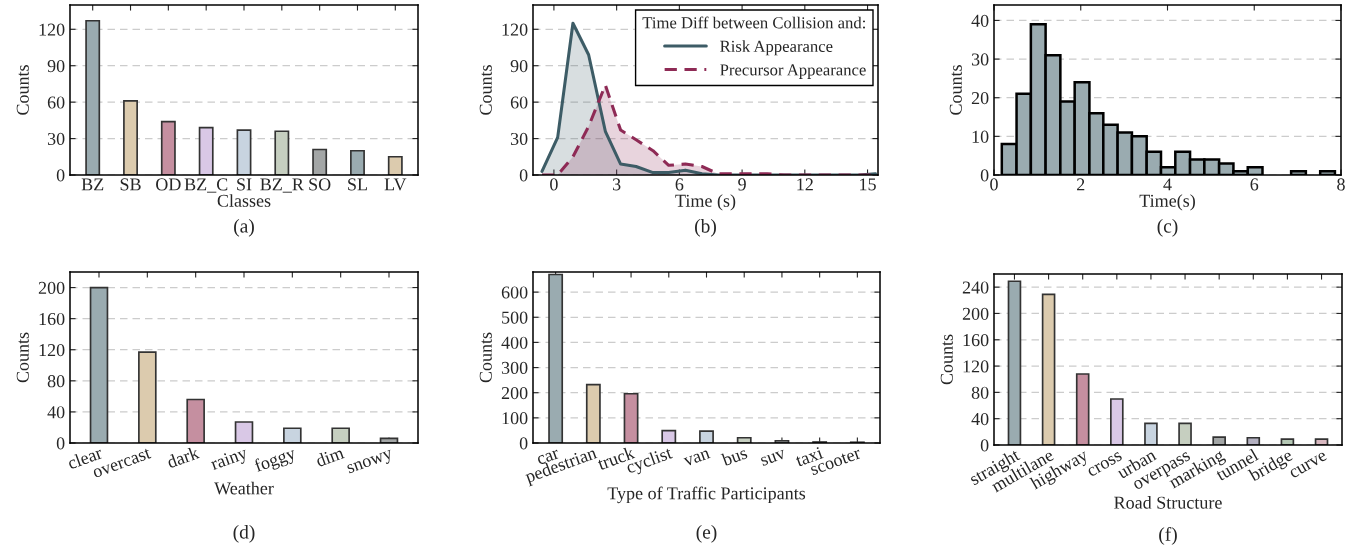 The image size is (1369, 548). I want to click on y-tick-label: 600, so click(514, 292).